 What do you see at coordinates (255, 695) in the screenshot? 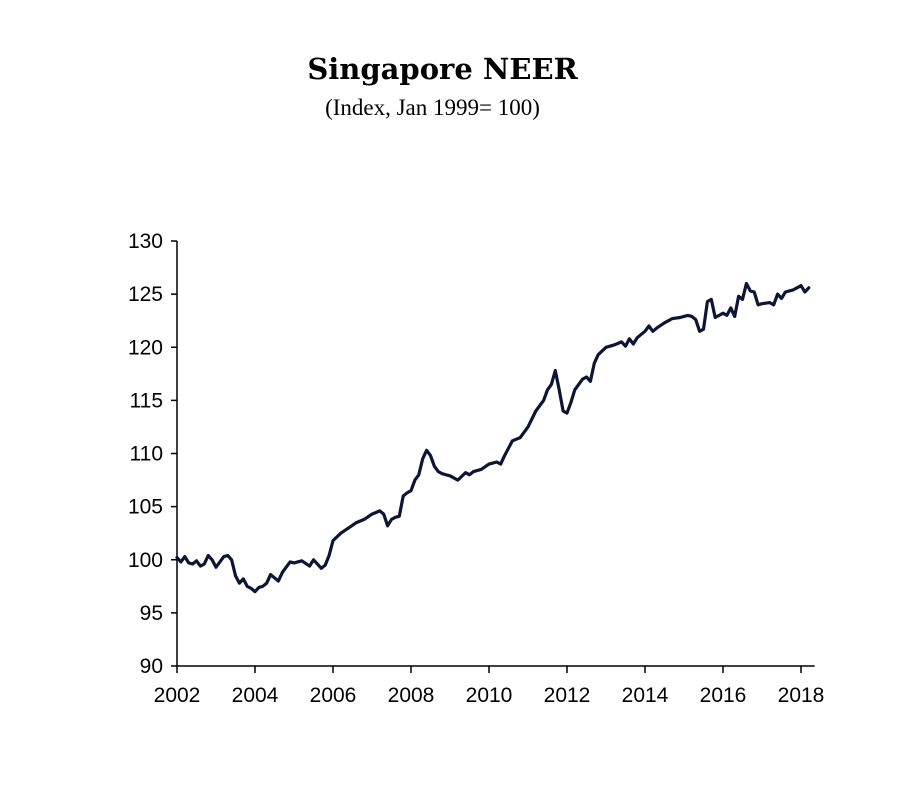
I see `x-tick-label: 2004` at bounding box center [255, 695].